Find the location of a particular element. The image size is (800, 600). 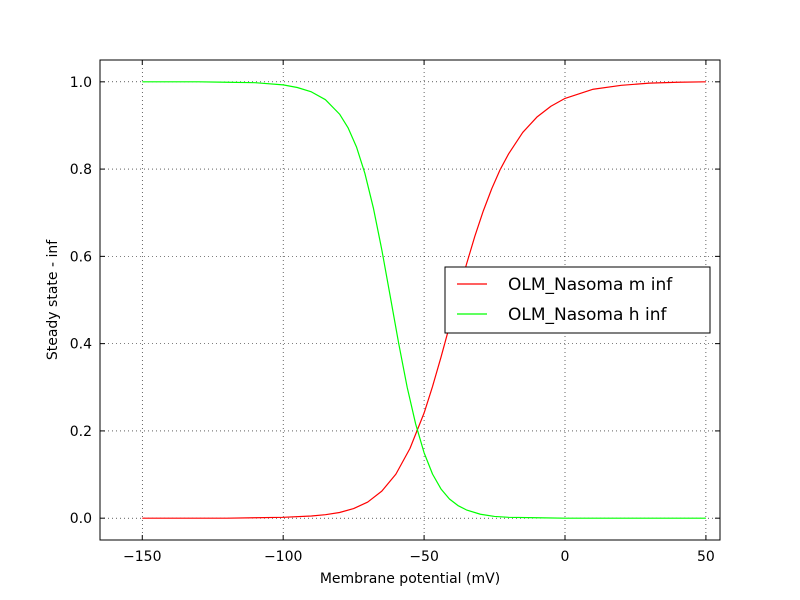

y-axis-label: Steady state - inf is located at coordinates (53, 299).